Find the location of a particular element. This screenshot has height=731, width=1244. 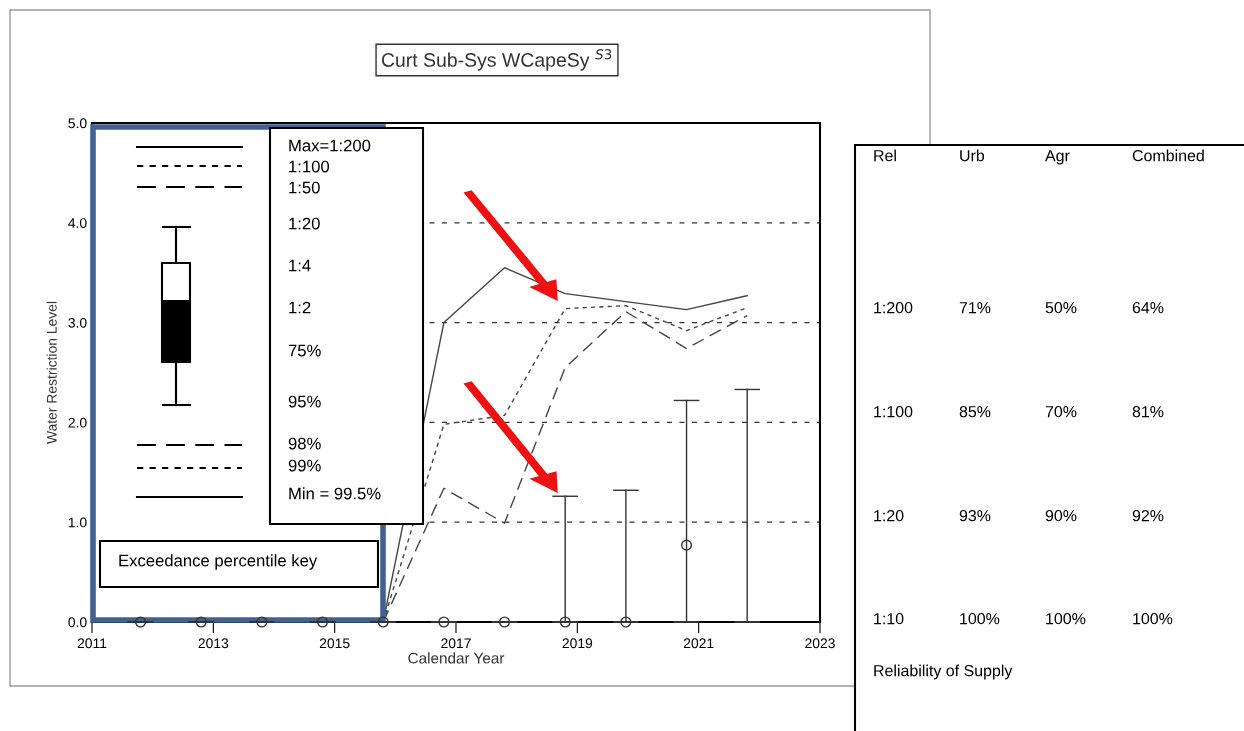

text: 1:100 is located at coordinates (893, 411).